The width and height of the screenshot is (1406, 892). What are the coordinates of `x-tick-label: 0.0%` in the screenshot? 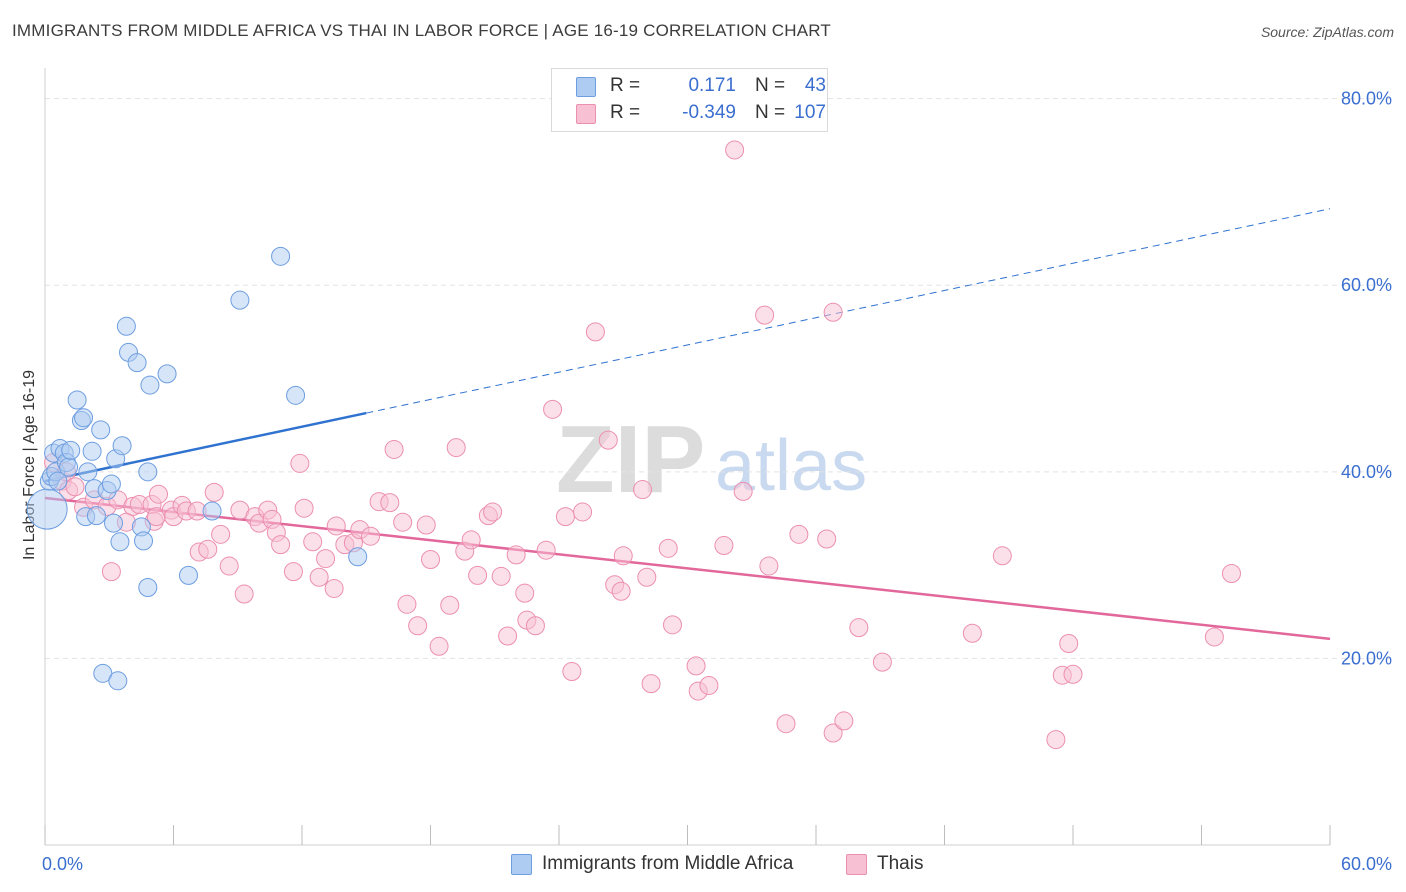 It's located at (62, 864).